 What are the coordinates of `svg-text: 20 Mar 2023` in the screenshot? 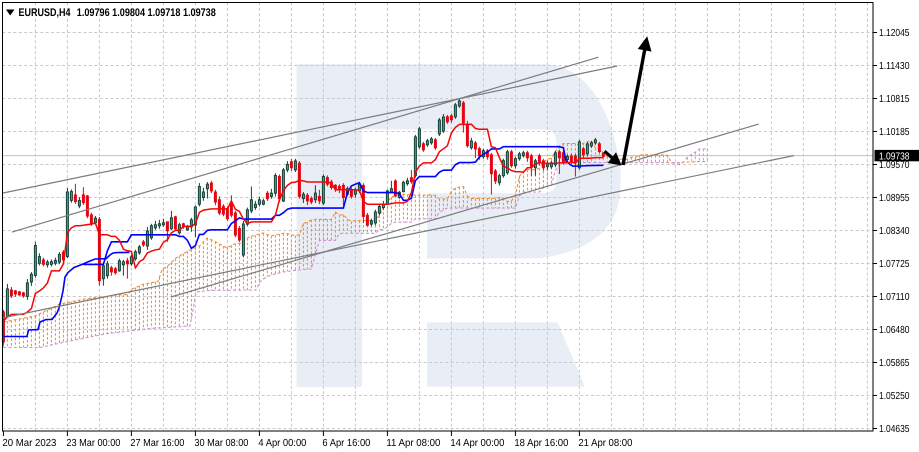 It's located at (29, 443).